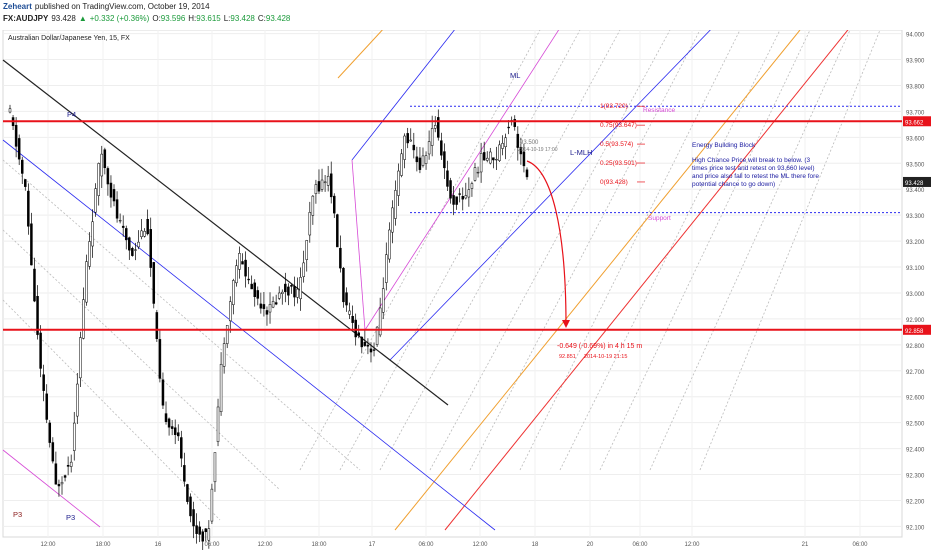 This screenshot has width=932, height=550. I want to click on high-label: H:, so click(192, 18).